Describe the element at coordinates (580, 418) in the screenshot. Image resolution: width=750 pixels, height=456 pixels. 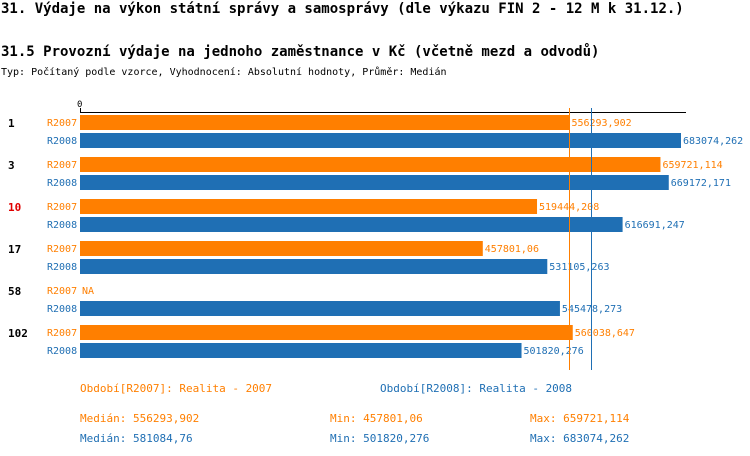
I see `stat-max-r2007: Max: 659721,114` at that location.